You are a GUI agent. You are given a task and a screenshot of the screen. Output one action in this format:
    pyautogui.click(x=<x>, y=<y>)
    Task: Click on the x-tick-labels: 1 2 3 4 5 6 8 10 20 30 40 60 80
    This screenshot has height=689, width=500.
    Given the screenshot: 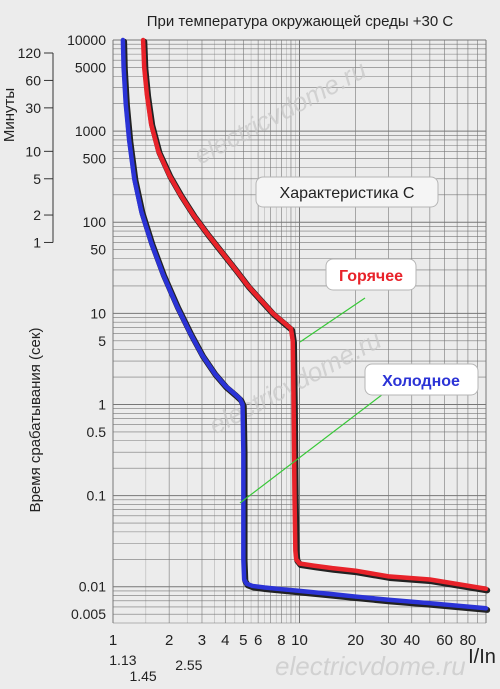 What is the action you would take?
    pyautogui.click(x=292, y=640)
    